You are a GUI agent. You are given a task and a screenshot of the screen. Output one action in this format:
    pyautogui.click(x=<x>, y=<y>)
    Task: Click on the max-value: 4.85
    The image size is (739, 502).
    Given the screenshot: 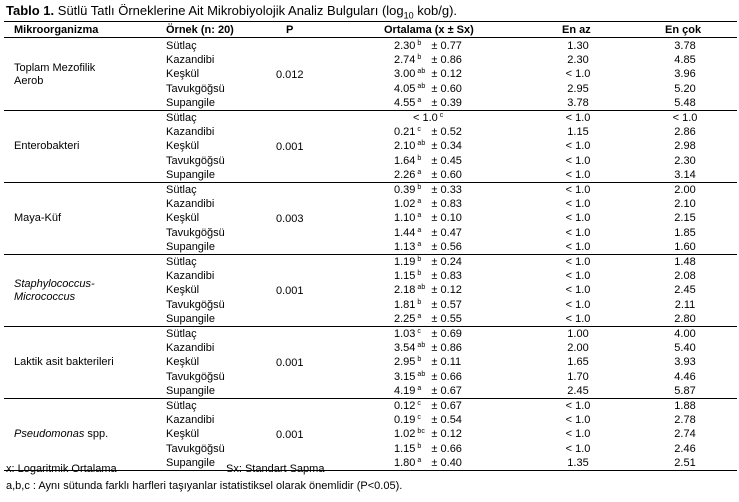 What is the action you would take?
    pyautogui.click(x=685, y=60)
    